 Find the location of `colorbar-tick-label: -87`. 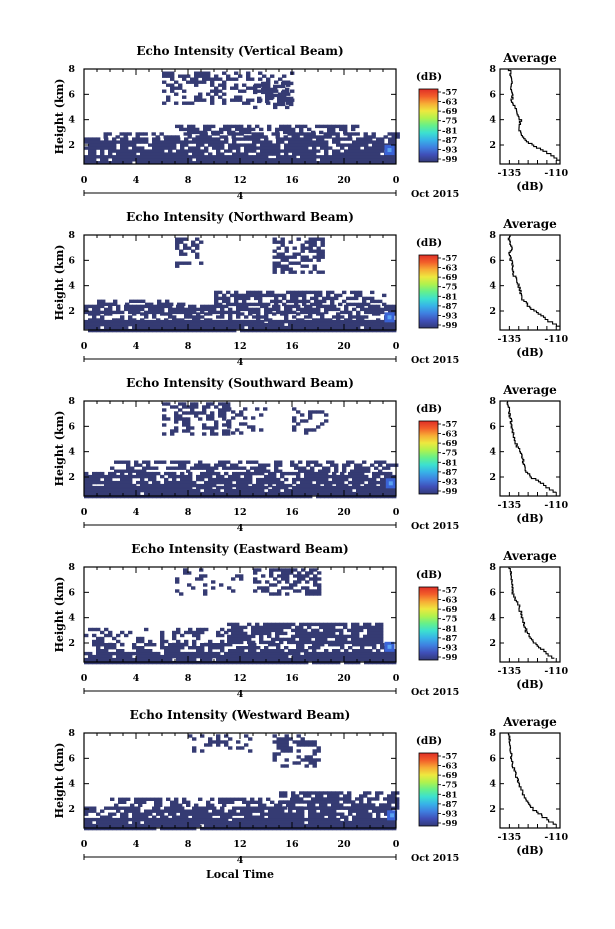

colorbar-tick-label: -87 is located at coordinates (449, 141).